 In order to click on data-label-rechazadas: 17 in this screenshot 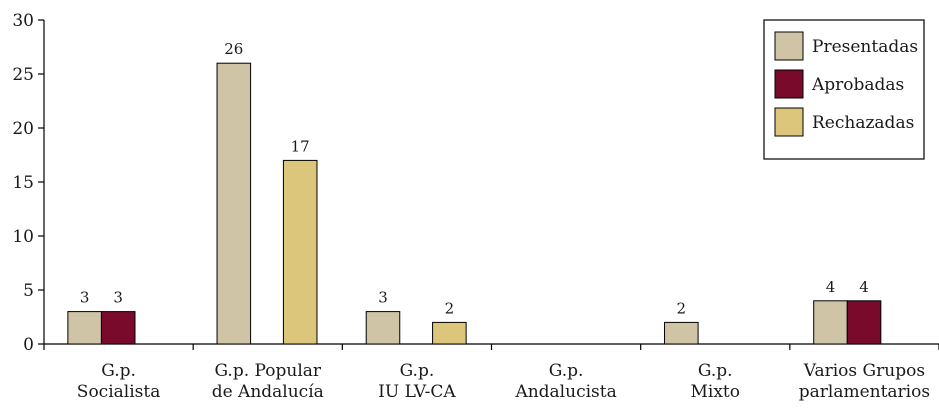, I will do `click(300, 146)`.